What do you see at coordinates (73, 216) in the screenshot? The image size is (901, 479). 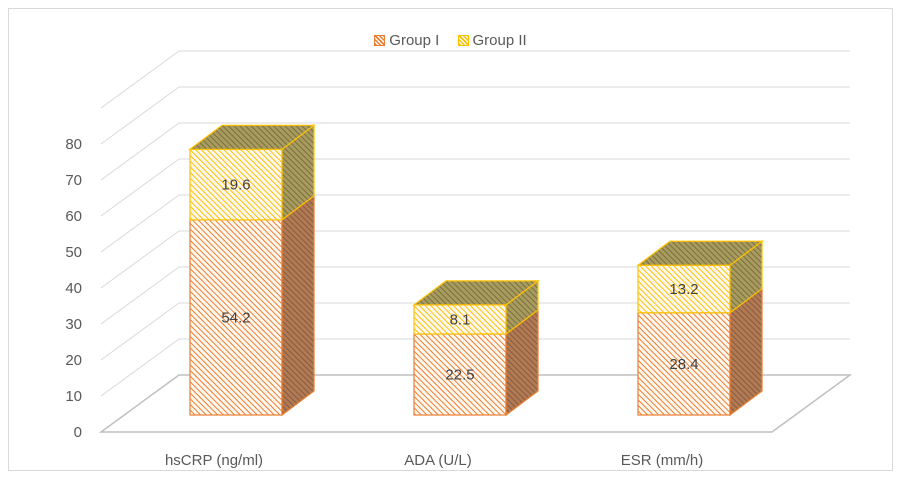 I see `y-tick-label-6: 60` at bounding box center [73, 216].